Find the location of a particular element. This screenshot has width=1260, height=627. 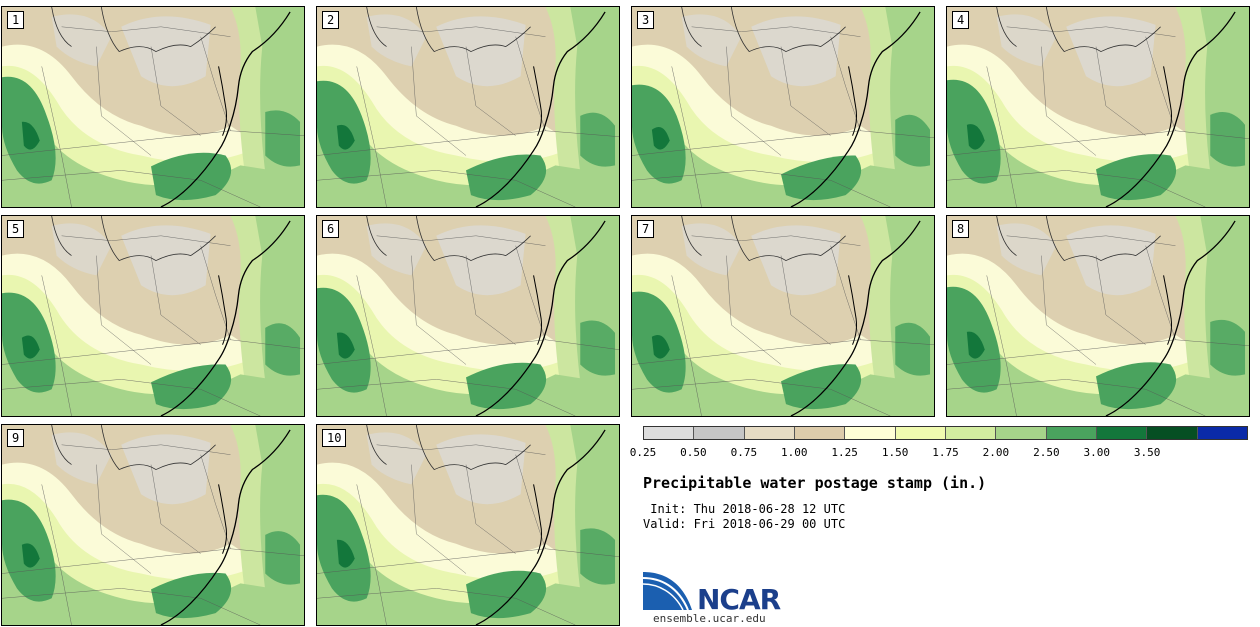

stamp-number: 8 is located at coordinates (961, 229).